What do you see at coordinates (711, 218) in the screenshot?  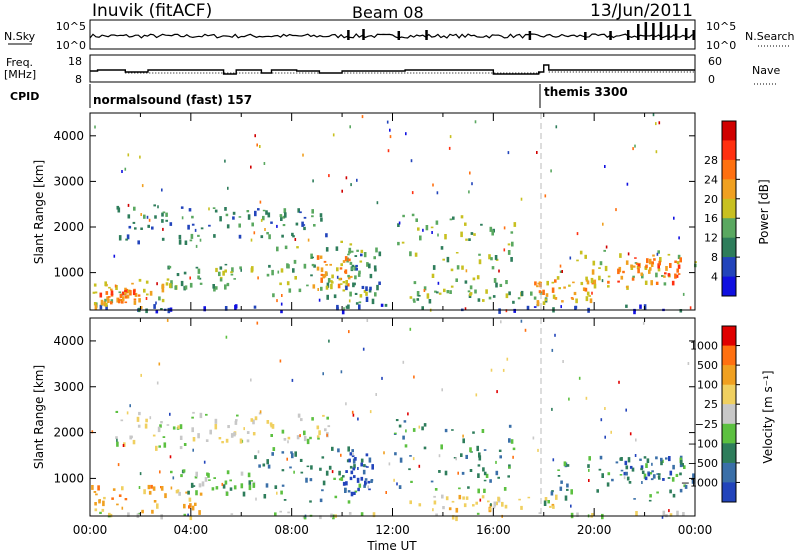 I see `colorbar-tick-label: 16` at bounding box center [711, 218].